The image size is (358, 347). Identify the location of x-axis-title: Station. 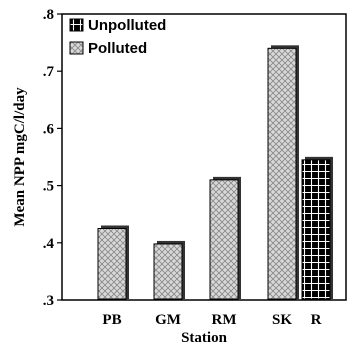
(204, 338).